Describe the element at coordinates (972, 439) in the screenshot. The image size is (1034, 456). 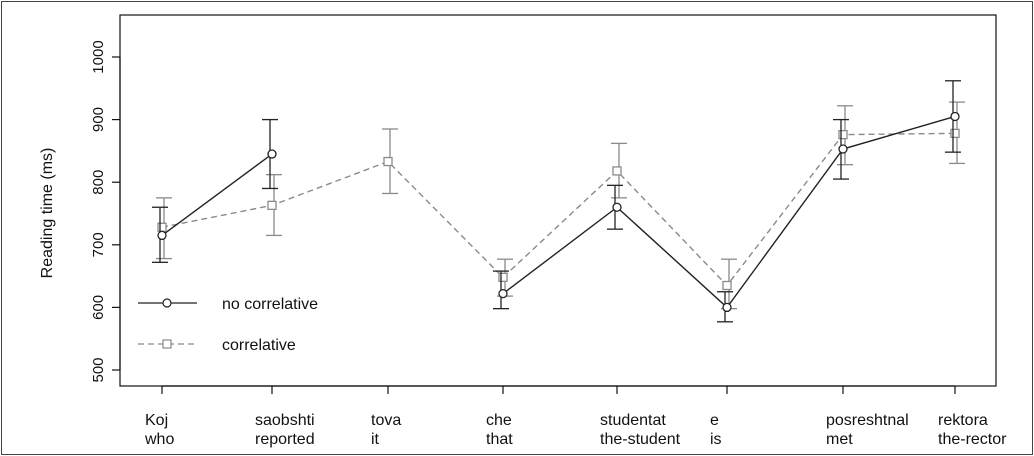
I see `x-tick-label-gloss: the-rector` at that location.